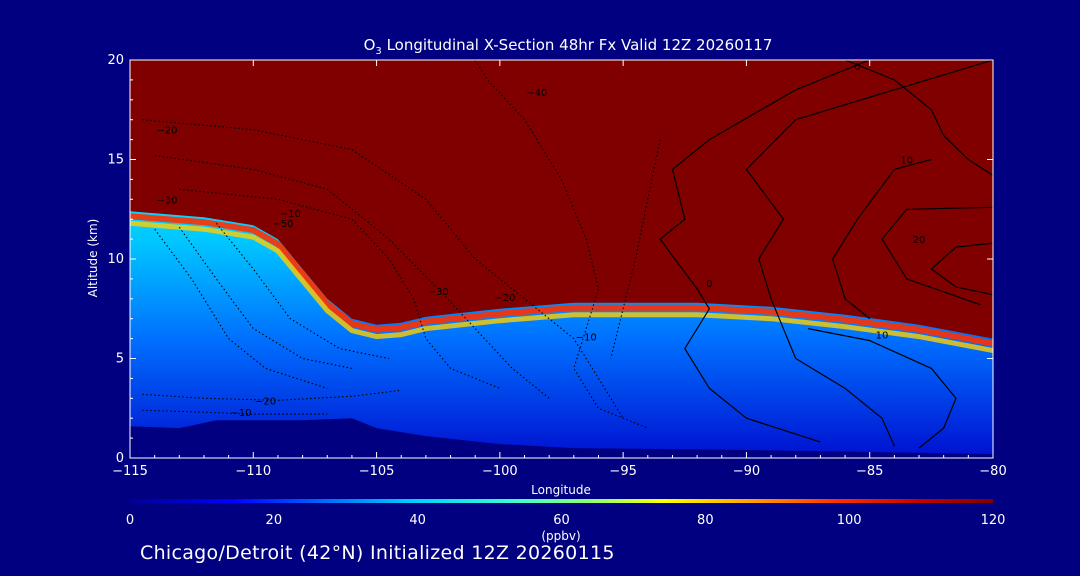 This screenshot has width=1080, height=576. I want to click on x-tick-label: −80, so click(992, 471).